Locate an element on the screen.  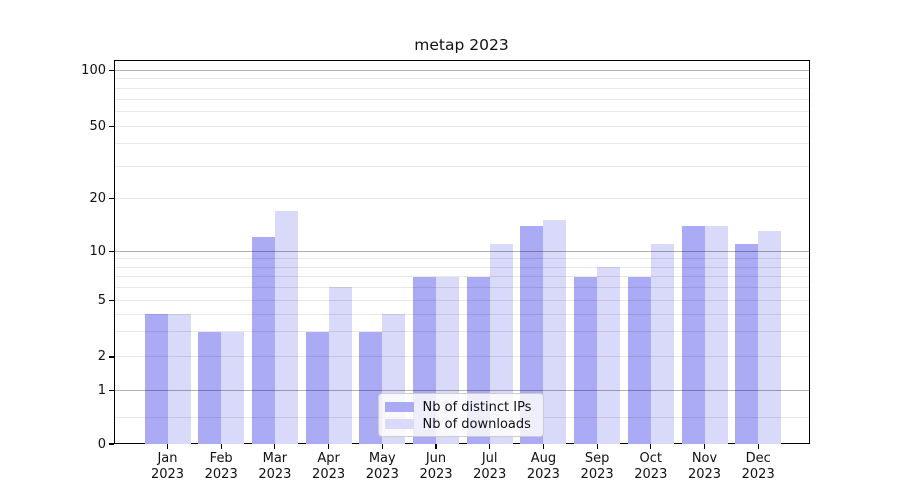
bar-nov-ips is located at coordinates (693, 334).